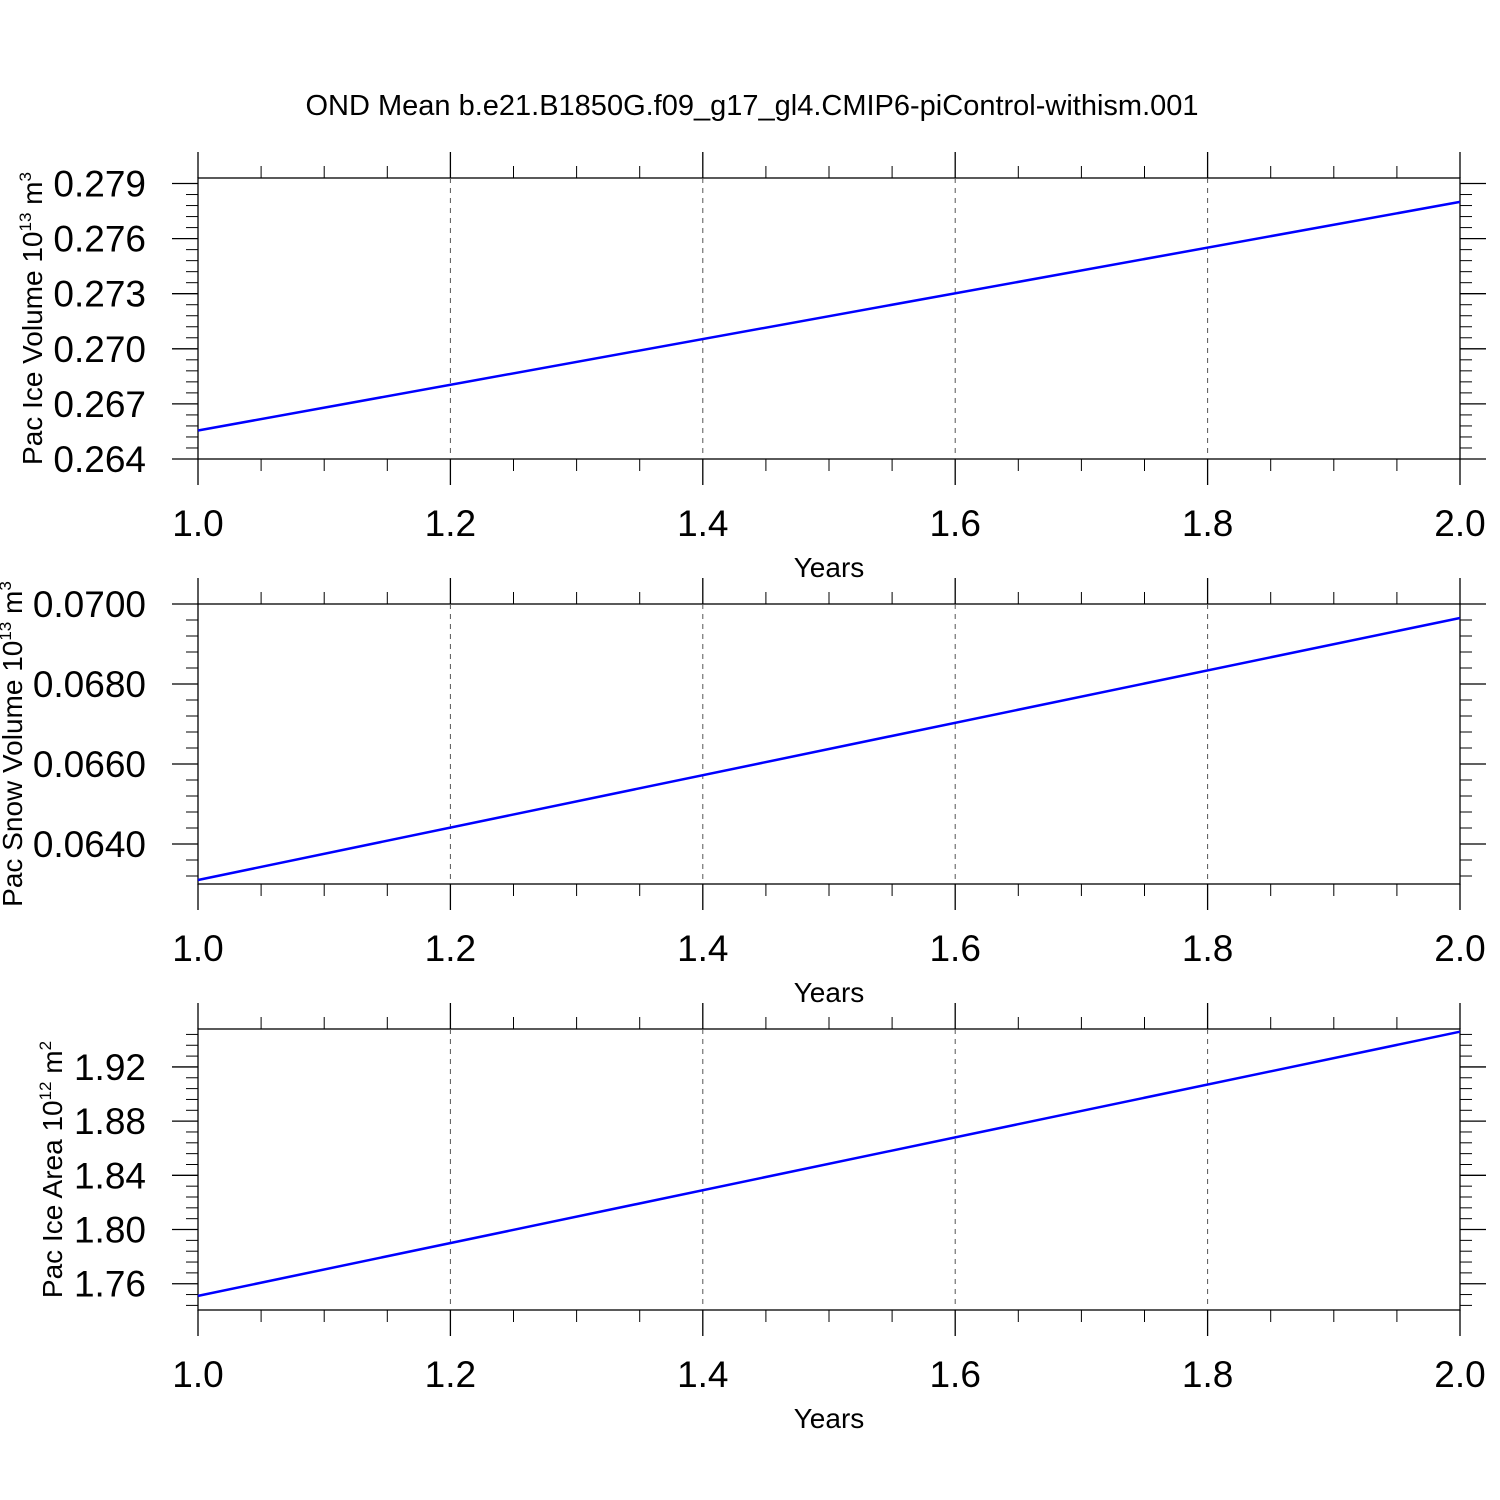  I want to click on y-tick-label: 0.0680, so click(89, 684).